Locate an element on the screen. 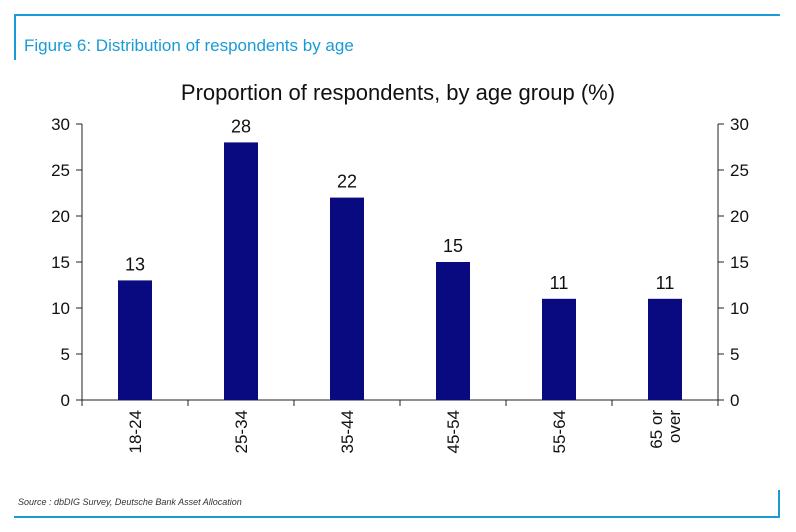 The width and height of the screenshot is (796, 532). right-accent-bar is located at coordinates (779, 504).